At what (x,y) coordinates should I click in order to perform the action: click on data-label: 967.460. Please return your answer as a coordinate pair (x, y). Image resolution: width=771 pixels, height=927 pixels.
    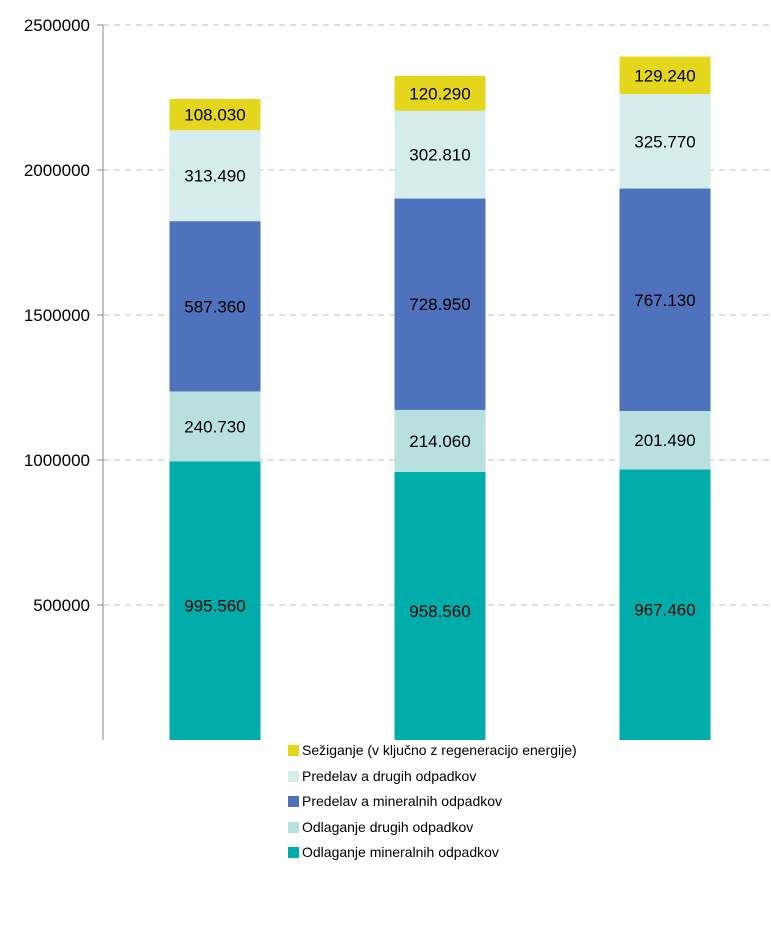
    Looking at the image, I should click on (664, 610).